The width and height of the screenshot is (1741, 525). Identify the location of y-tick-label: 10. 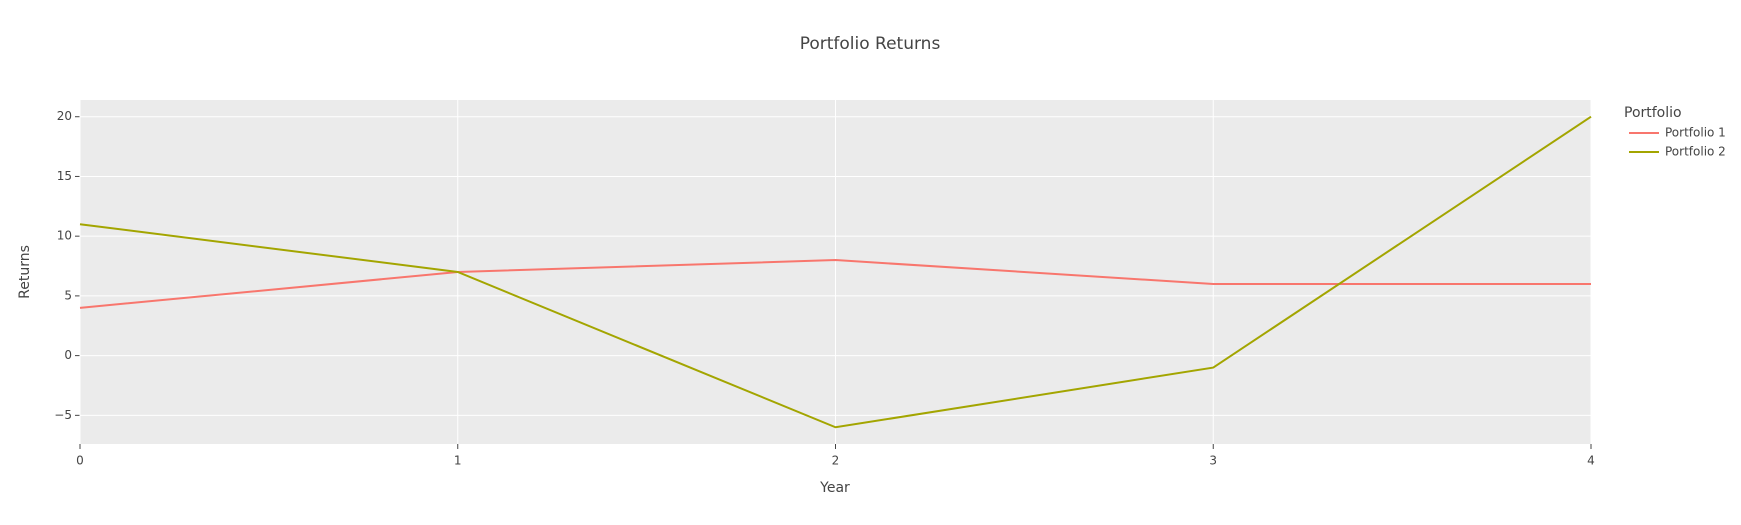
(64, 236).